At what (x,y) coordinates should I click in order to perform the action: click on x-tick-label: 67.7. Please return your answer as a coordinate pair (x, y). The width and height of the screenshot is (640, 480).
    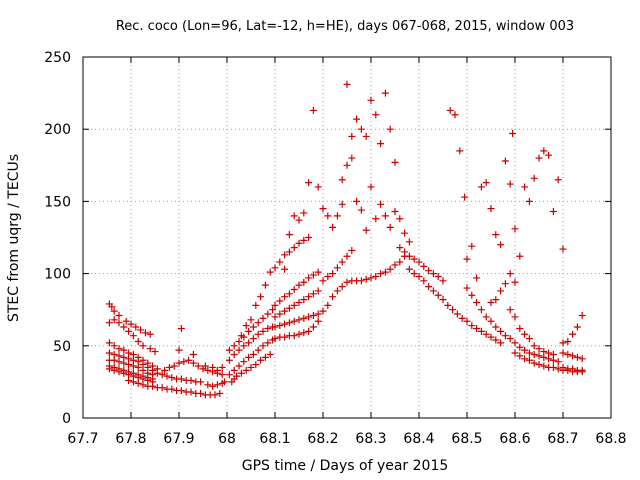
    Looking at the image, I should click on (82, 439).